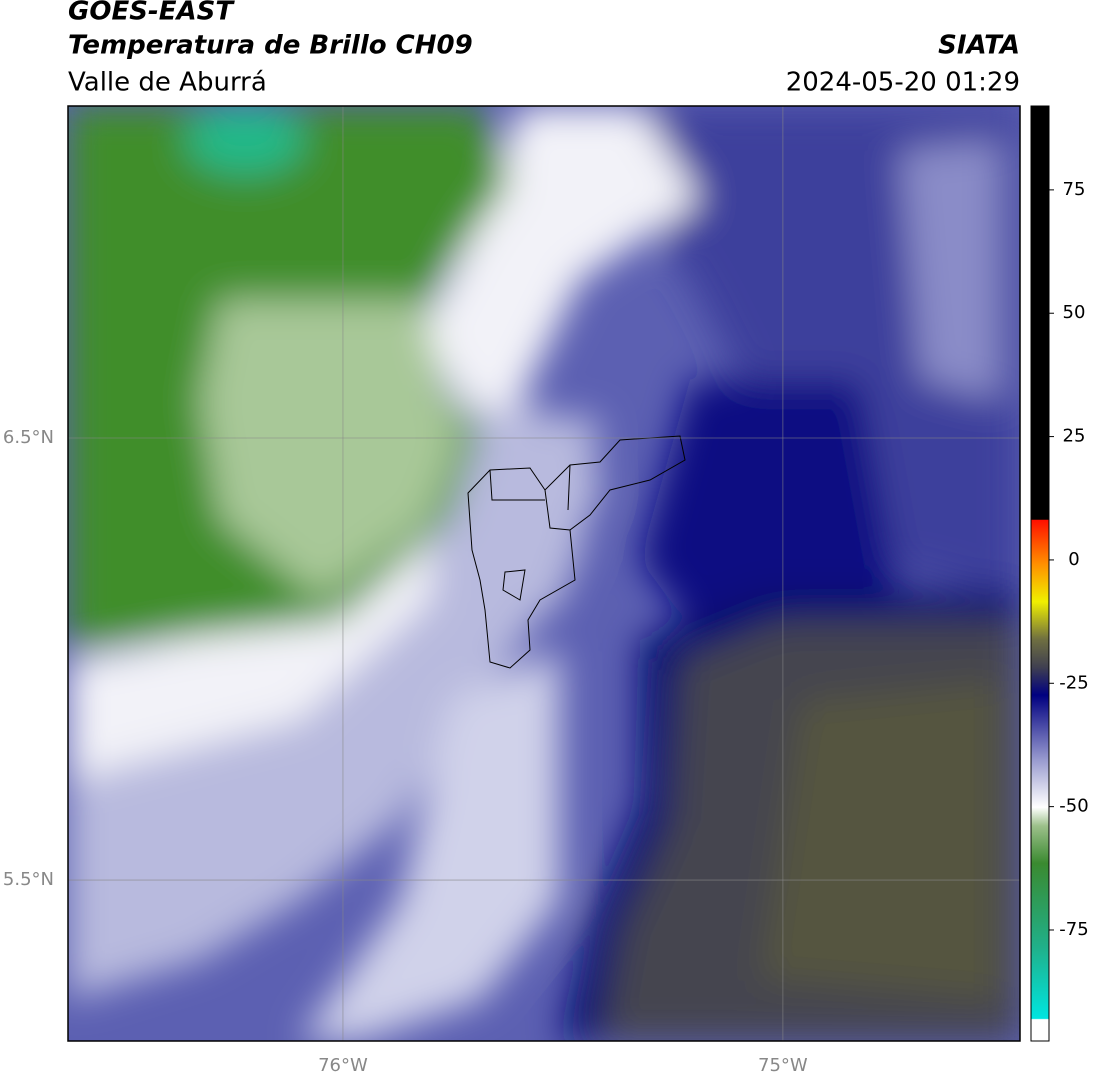 Image resolution: width=1094 pixels, height=1082 pixels. I want to click on timestamp: 2024-05-20 01:29, so click(903, 83).